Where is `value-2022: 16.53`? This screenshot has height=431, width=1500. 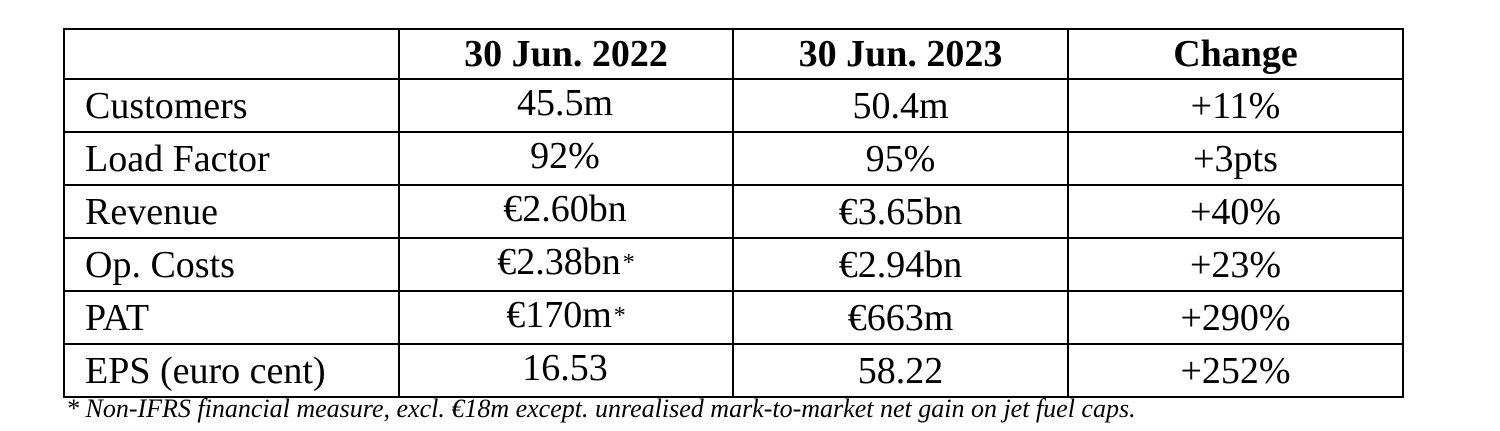
value-2022: 16.53 is located at coordinates (565, 368).